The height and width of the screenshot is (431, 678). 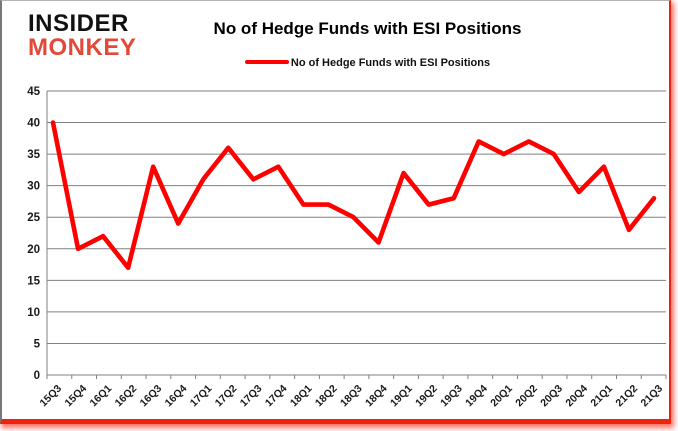 I want to click on x-tick-label: 21Q3, so click(x=651, y=396).